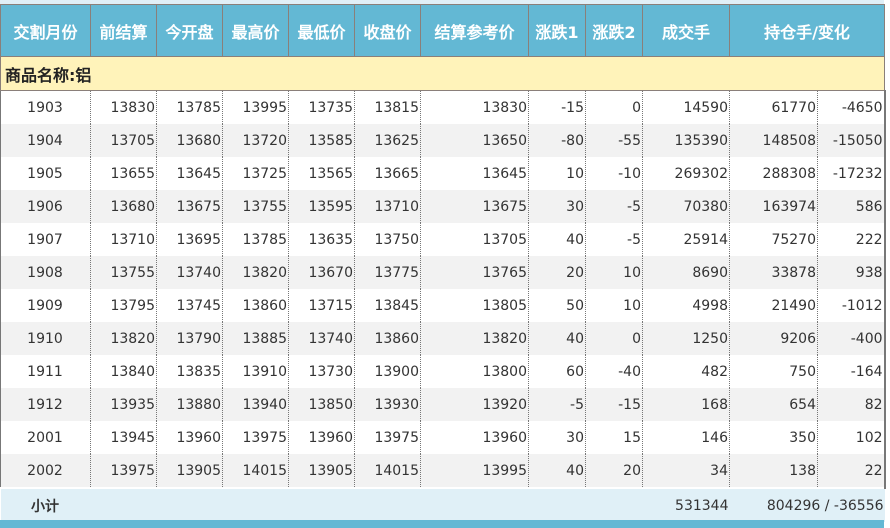 The height and width of the screenshot is (528, 890). I want to click on column-header: 成交手, so click(686, 30).